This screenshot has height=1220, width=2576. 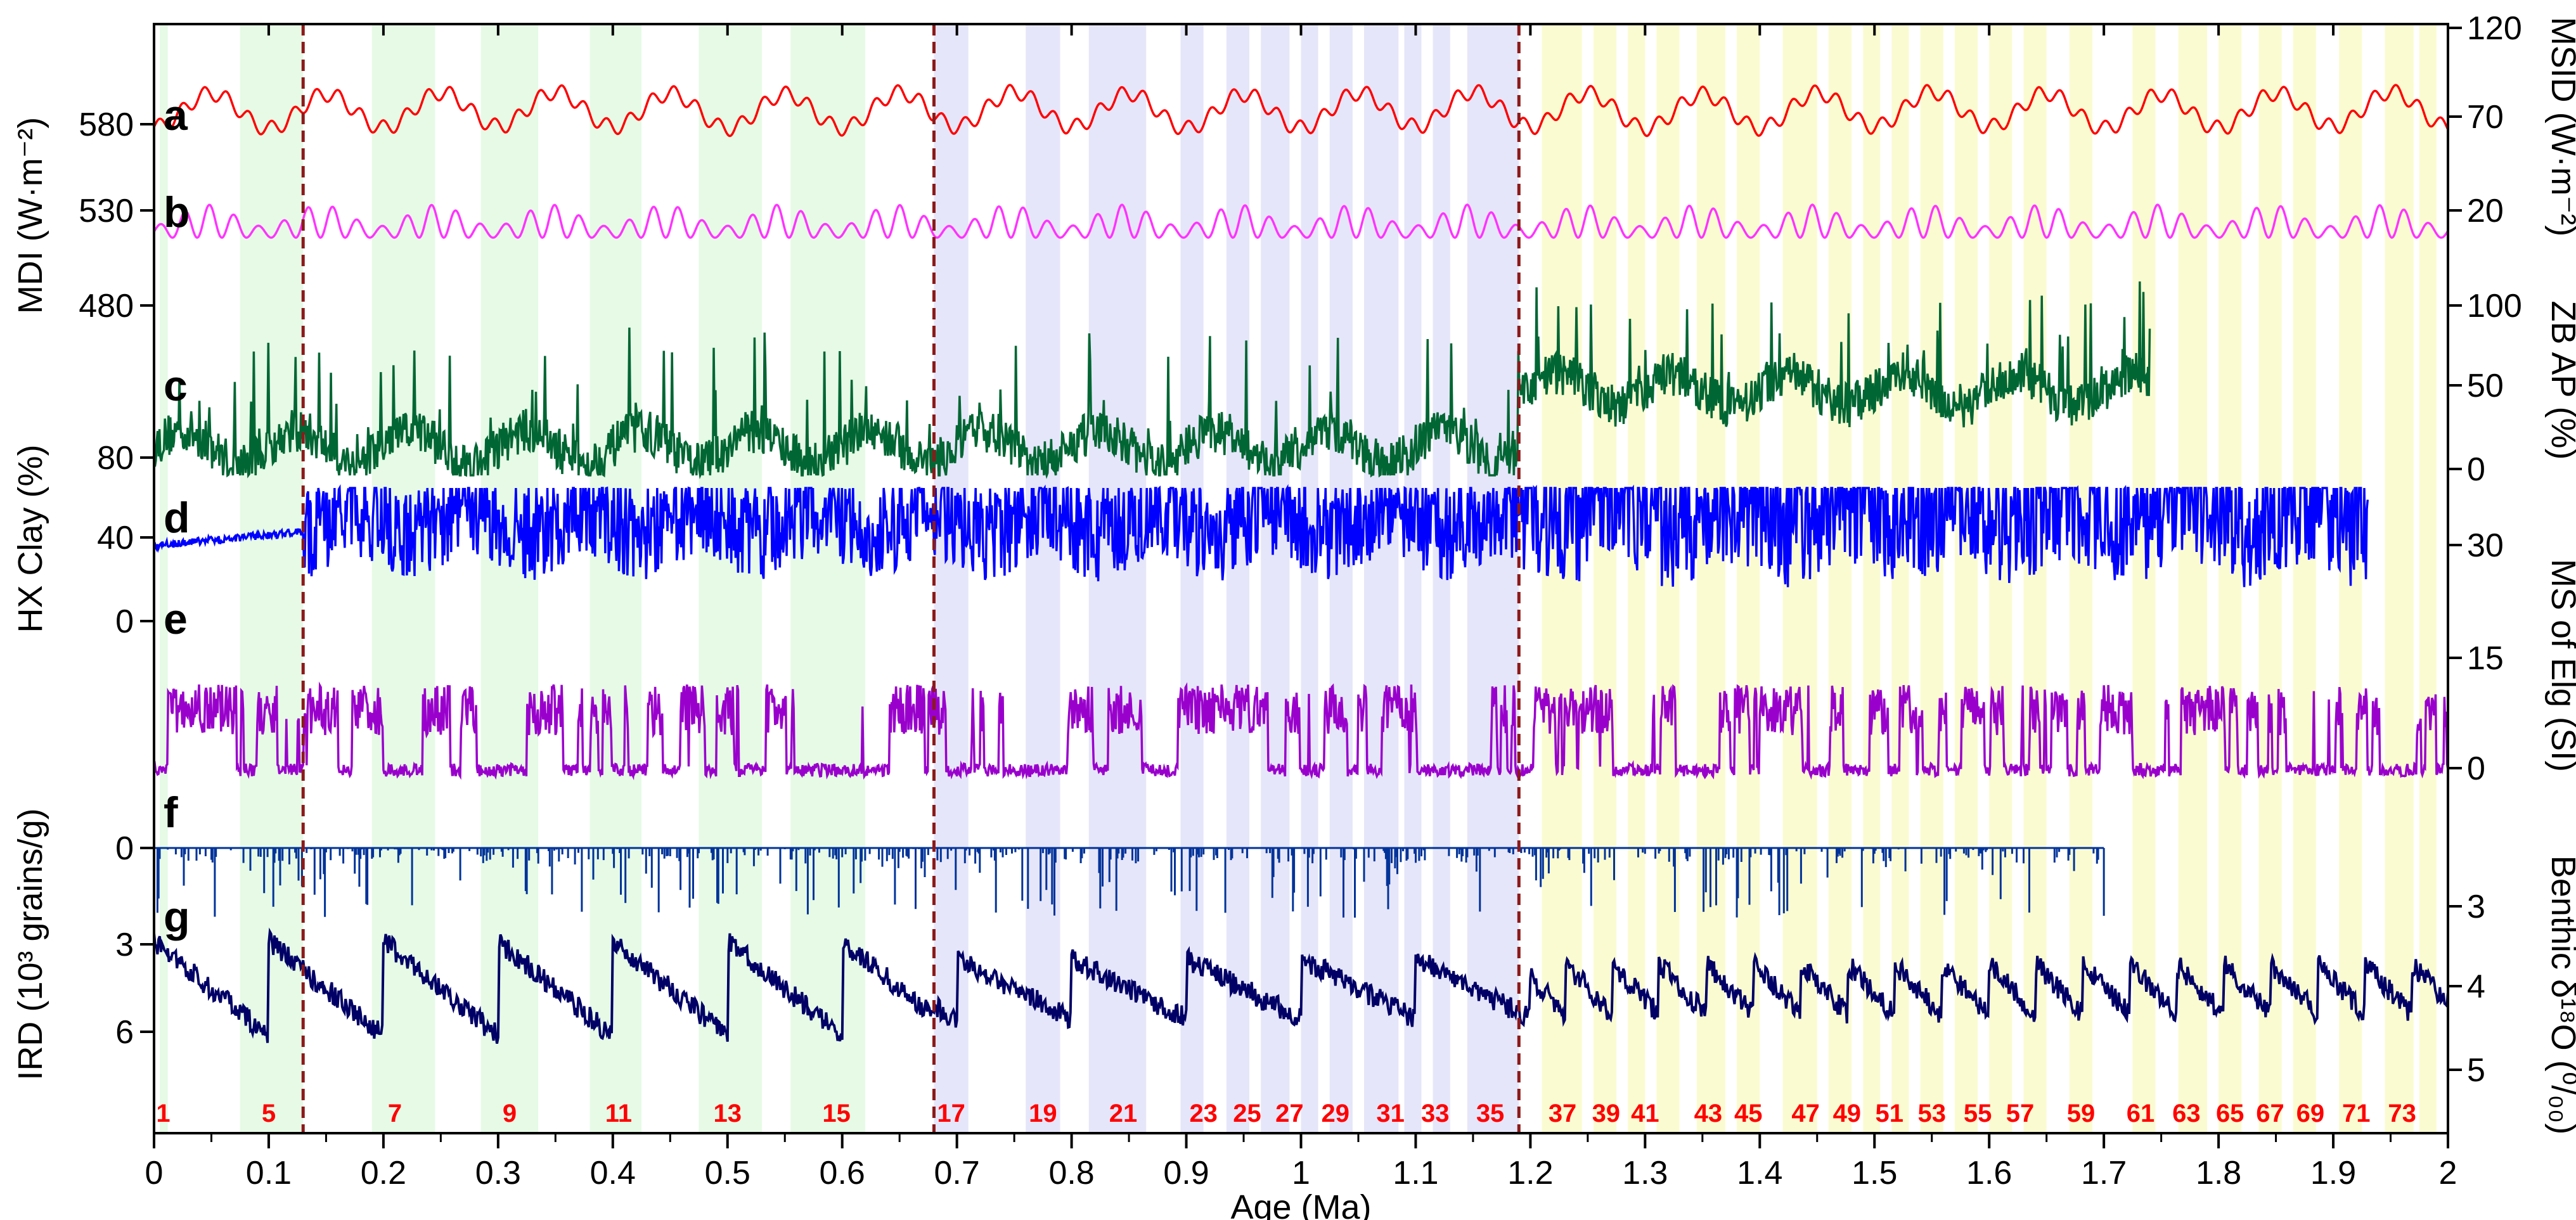 I want to click on series-a-line, so click(x=1301, y=111).